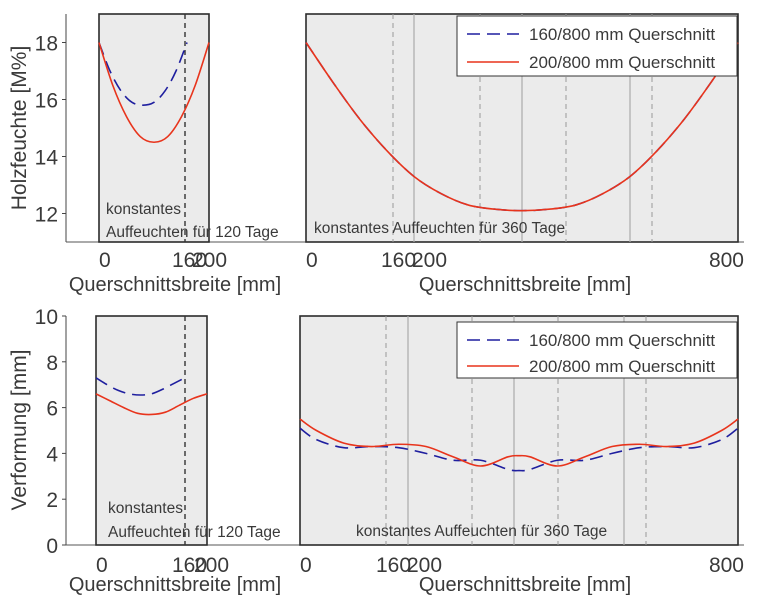  Describe the element at coordinates (52, 500) in the screenshot. I see `y-tick-label: 2` at that location.